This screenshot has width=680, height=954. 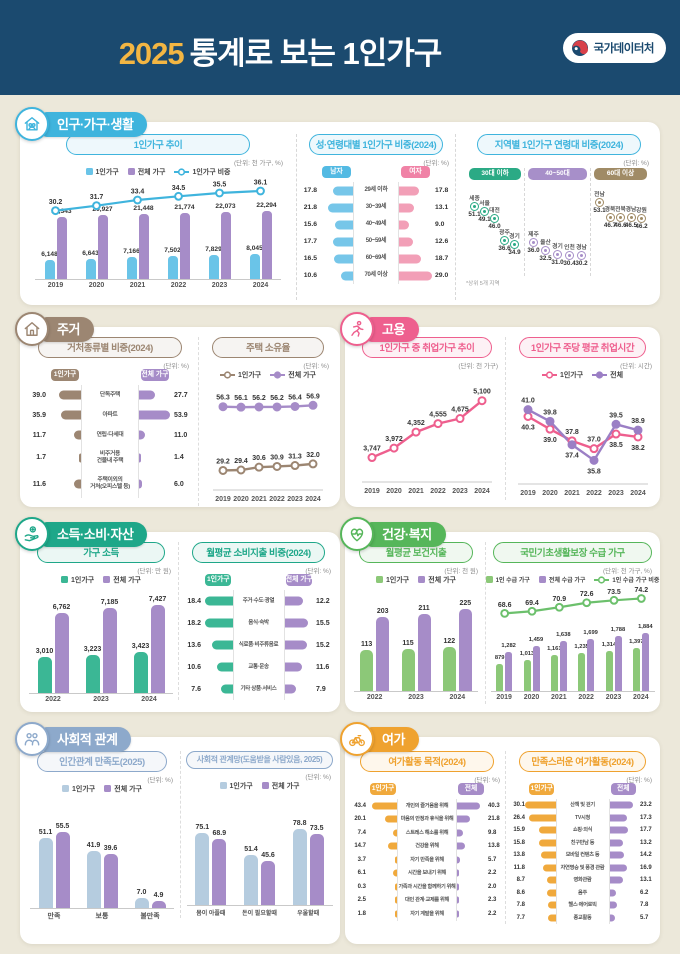 What do you see at coordinates (557, 222) in the screenshot?
I see `region-group: 40~50대 제주 36.0 울산 32.5 경기 31.0 인천 30.4 경남 30.2` at bounding box center [557, 222].